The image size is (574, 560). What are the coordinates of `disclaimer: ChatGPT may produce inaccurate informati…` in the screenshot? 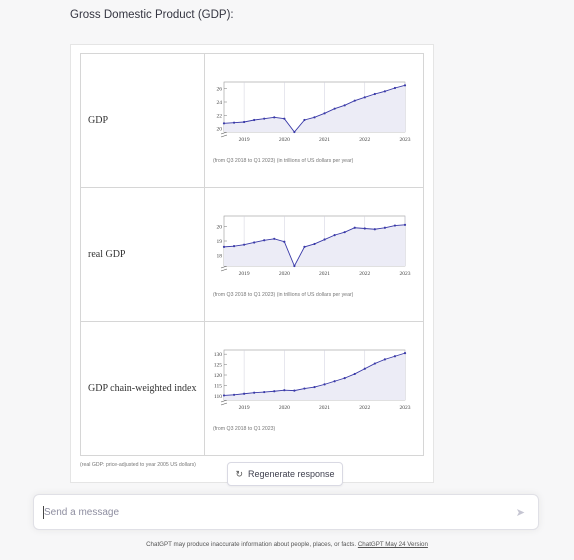 It's located at (287, 544).